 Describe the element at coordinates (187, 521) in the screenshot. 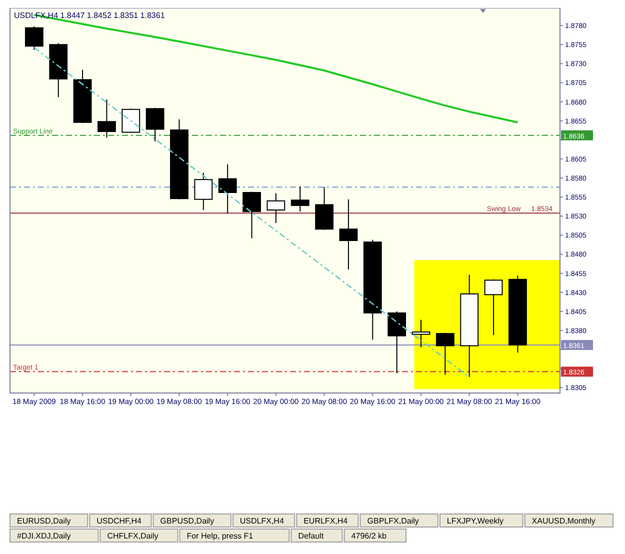

I see `text: GBPUSD,Daily` at that location.